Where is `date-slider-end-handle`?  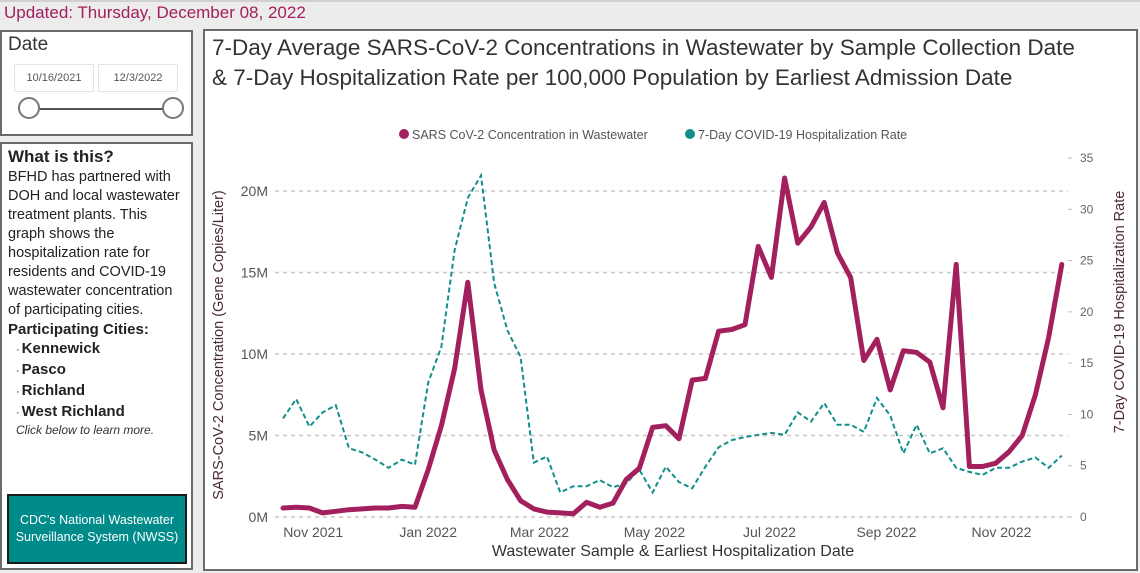 date-slider-end-handle is located at coordinates (173, 108).